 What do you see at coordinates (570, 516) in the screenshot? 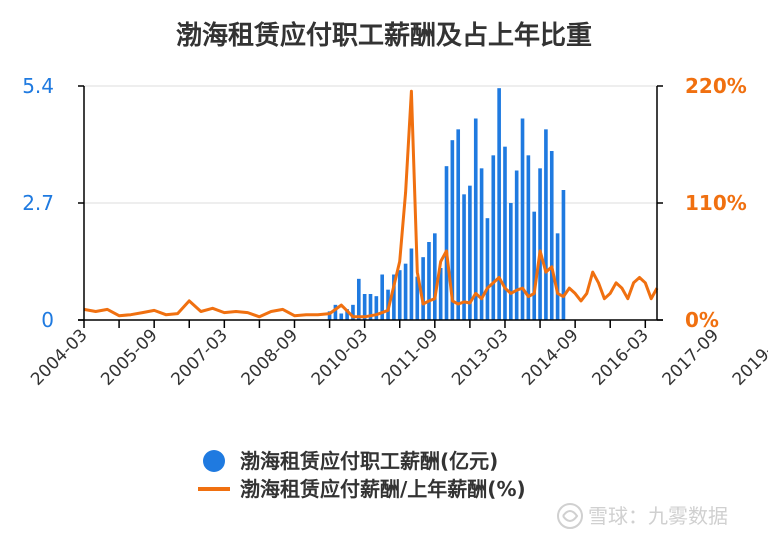
I see `snowball-logo-icon` at bounding box center [570, 516].